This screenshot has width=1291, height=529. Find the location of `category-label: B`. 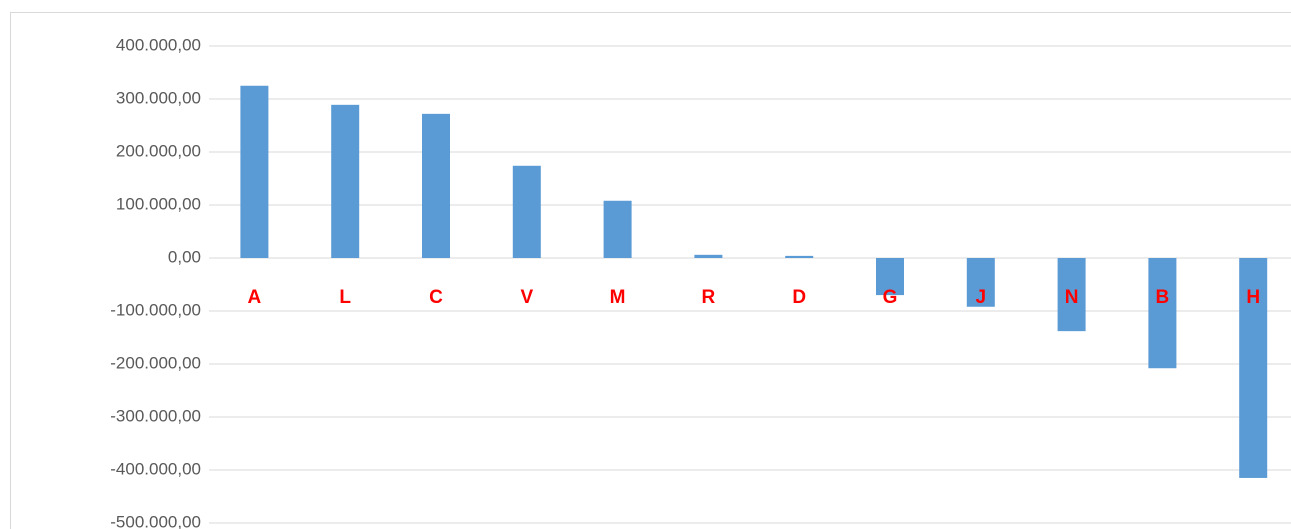

category-label: B is located at coordinates (1163, 297).